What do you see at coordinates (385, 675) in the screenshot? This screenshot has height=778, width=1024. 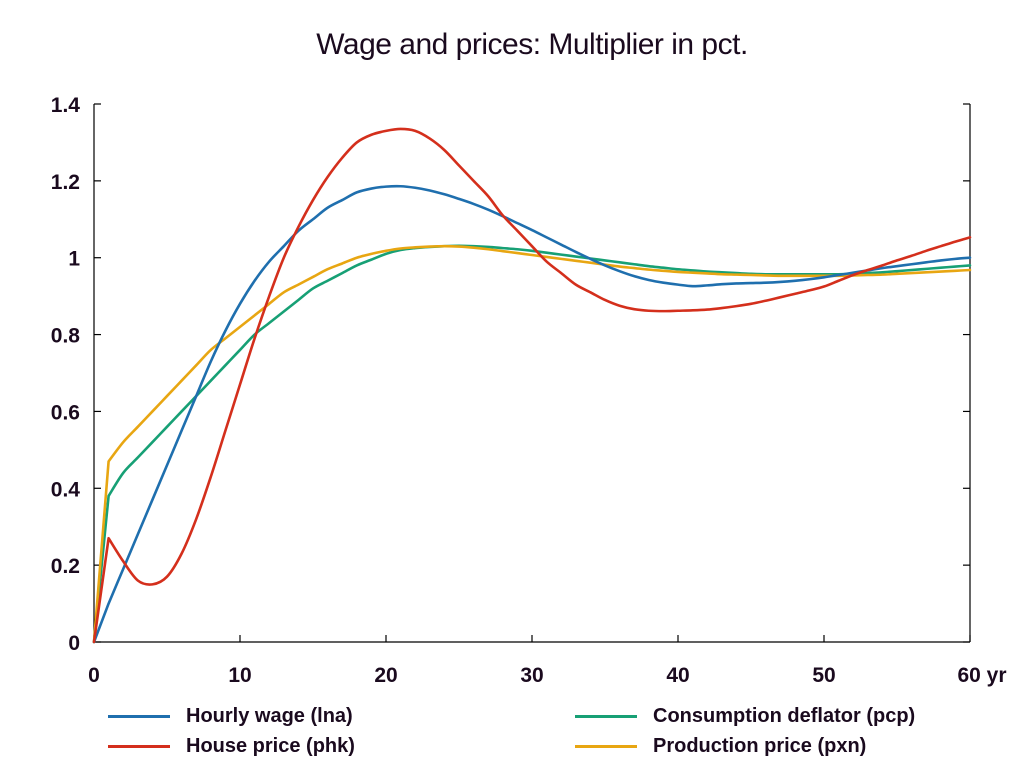 I see `x-tick-label: 20` at bounding box center [385, 675].